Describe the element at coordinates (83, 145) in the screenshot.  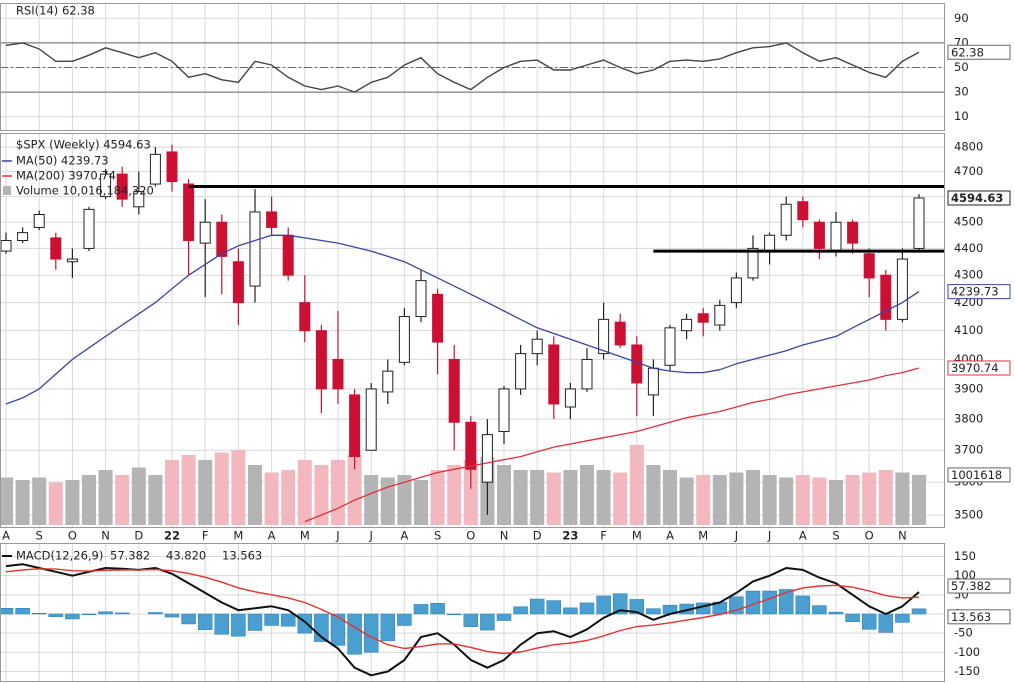
I see `panel-title: $SPX (Weekly) 4594.63` at that location.